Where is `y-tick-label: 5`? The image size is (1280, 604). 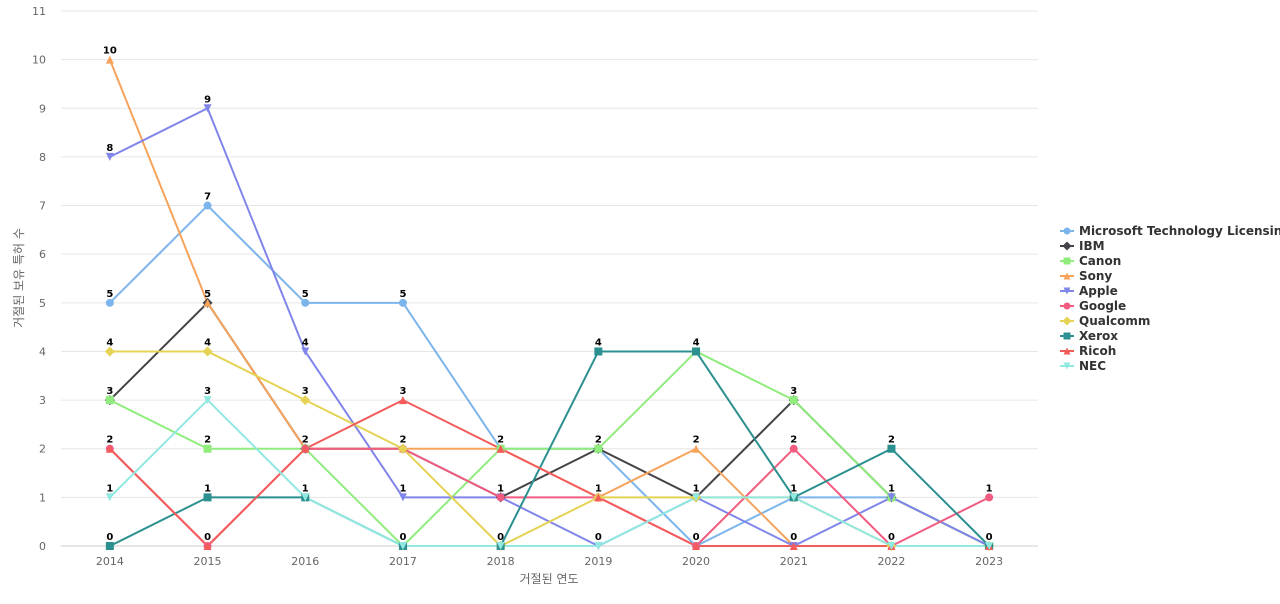 y-tick-label: 5 is located at coordinates (42, 303).